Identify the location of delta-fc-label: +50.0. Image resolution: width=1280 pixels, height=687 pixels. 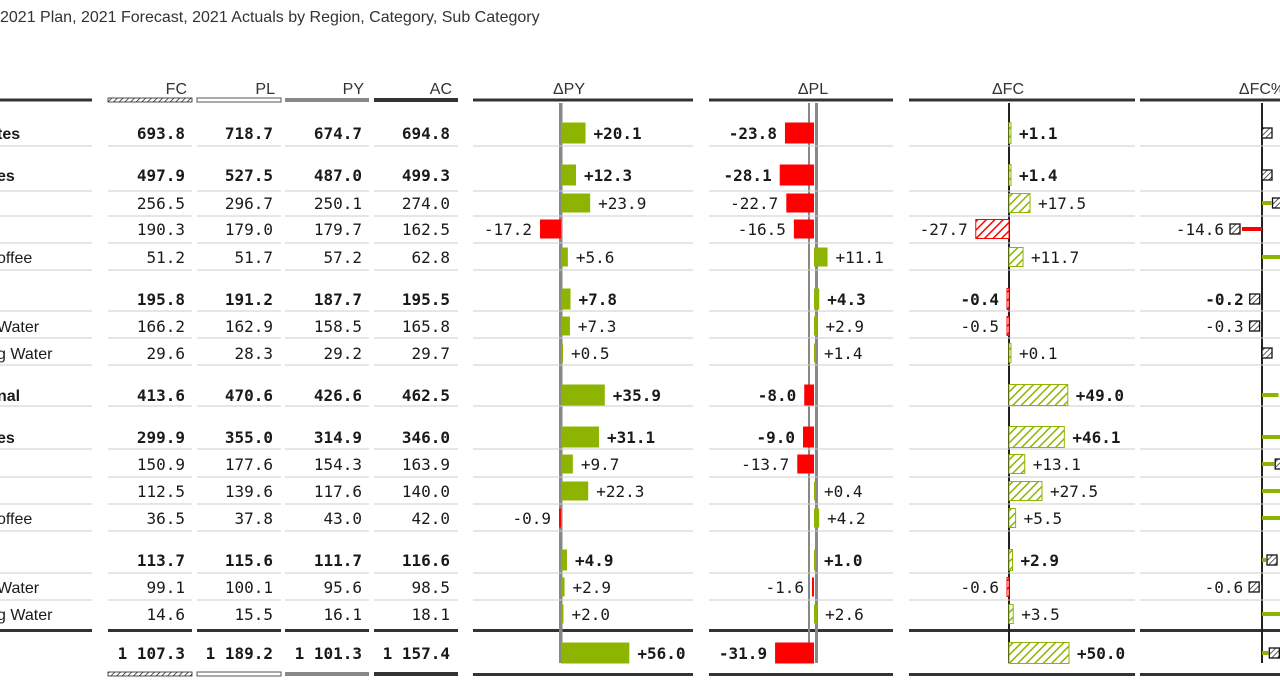
(1101, 653).